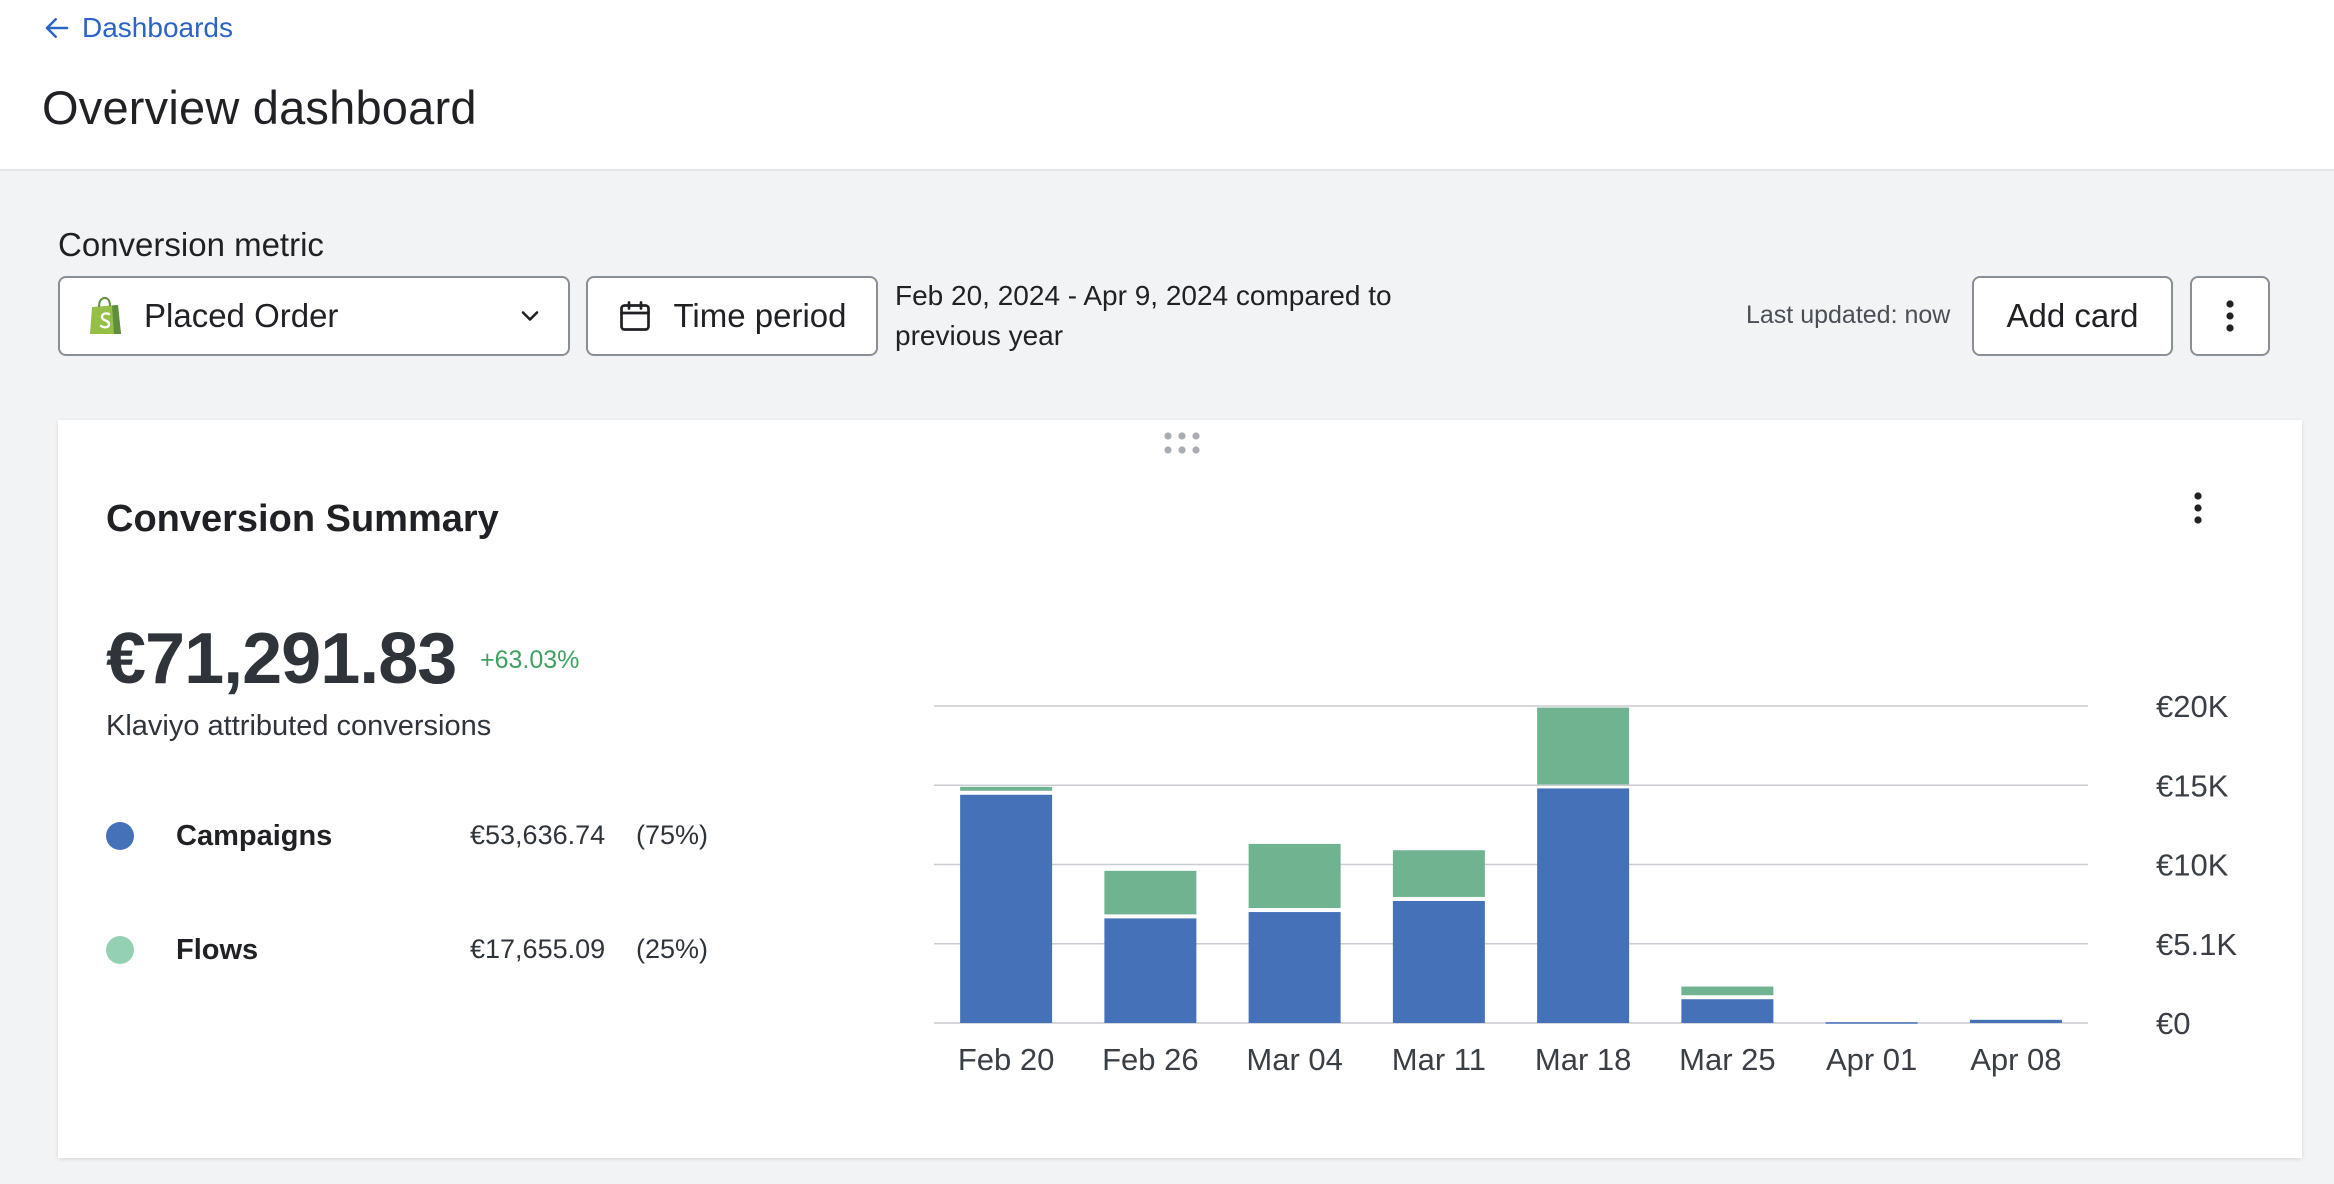  What do you see at coordinates (2192, 785) in the screenshot?
I see `y-tick-label: €15K` at bounding box center [2192, 785].